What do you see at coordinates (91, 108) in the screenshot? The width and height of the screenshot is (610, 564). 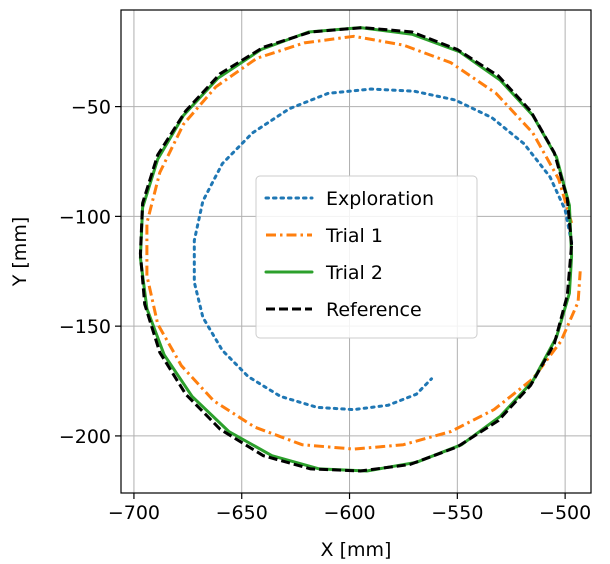 I see `y-tick-label: −50` at bounding box center [91, 108].